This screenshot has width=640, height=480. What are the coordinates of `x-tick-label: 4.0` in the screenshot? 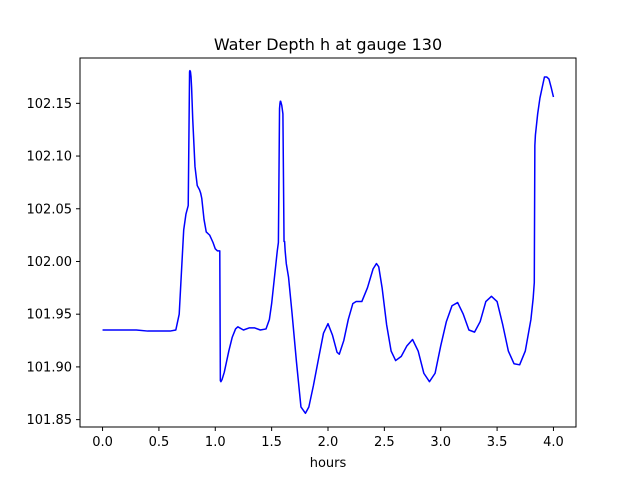 It's located at (553, 442).